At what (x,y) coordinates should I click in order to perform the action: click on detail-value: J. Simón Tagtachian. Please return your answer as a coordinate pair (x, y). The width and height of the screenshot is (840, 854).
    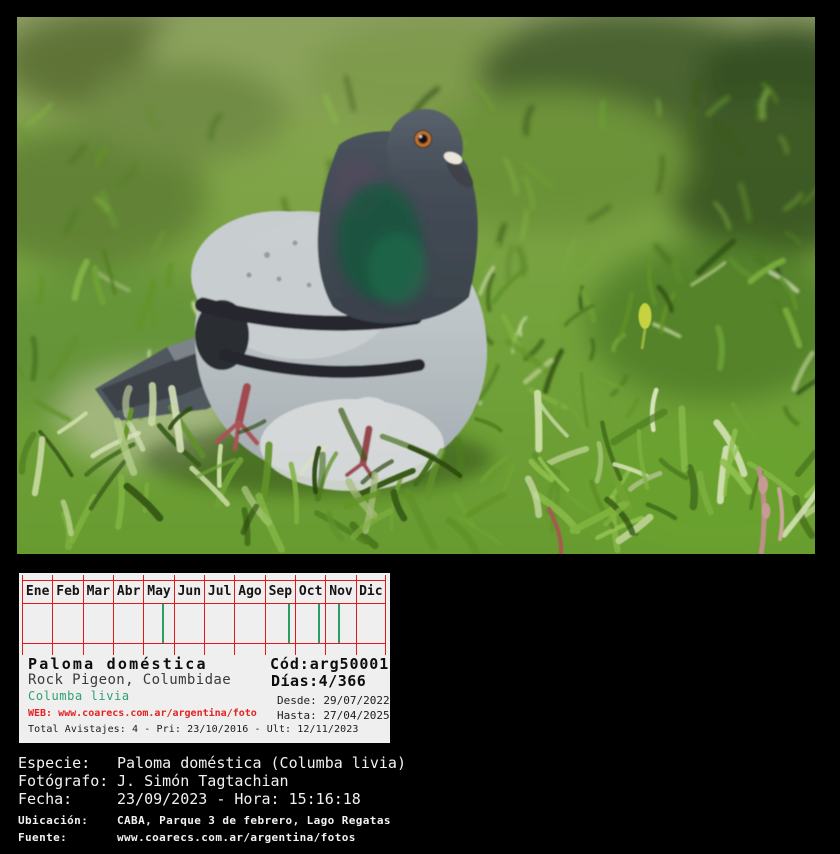
    Looking at the image, I should click on (203, 781).